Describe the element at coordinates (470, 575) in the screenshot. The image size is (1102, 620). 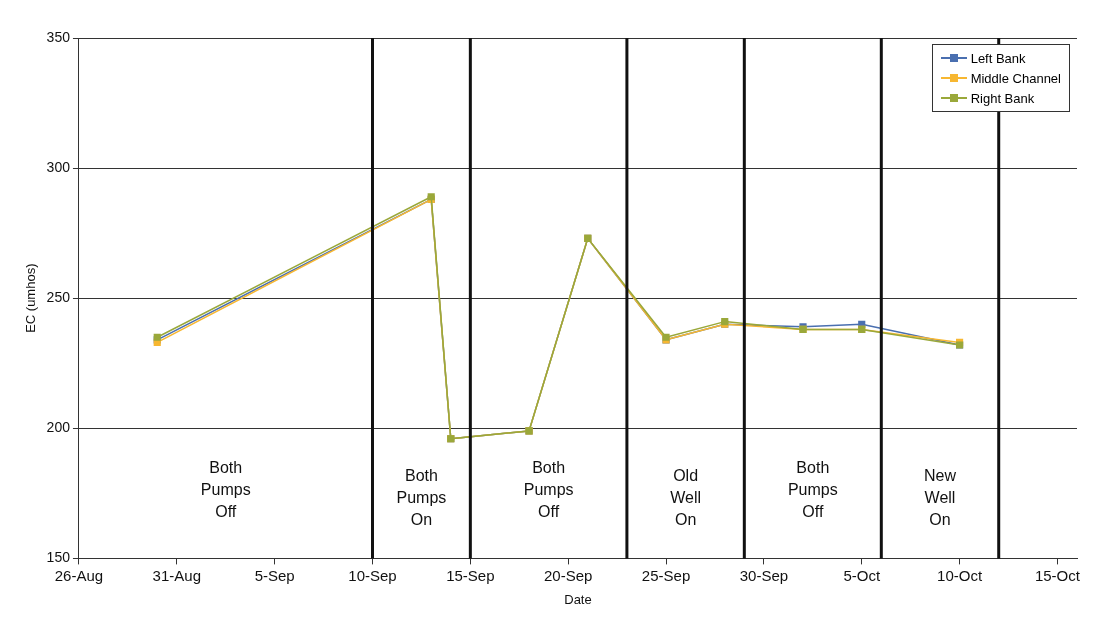
I see `x-tick-label: 15-Sep` at that location.